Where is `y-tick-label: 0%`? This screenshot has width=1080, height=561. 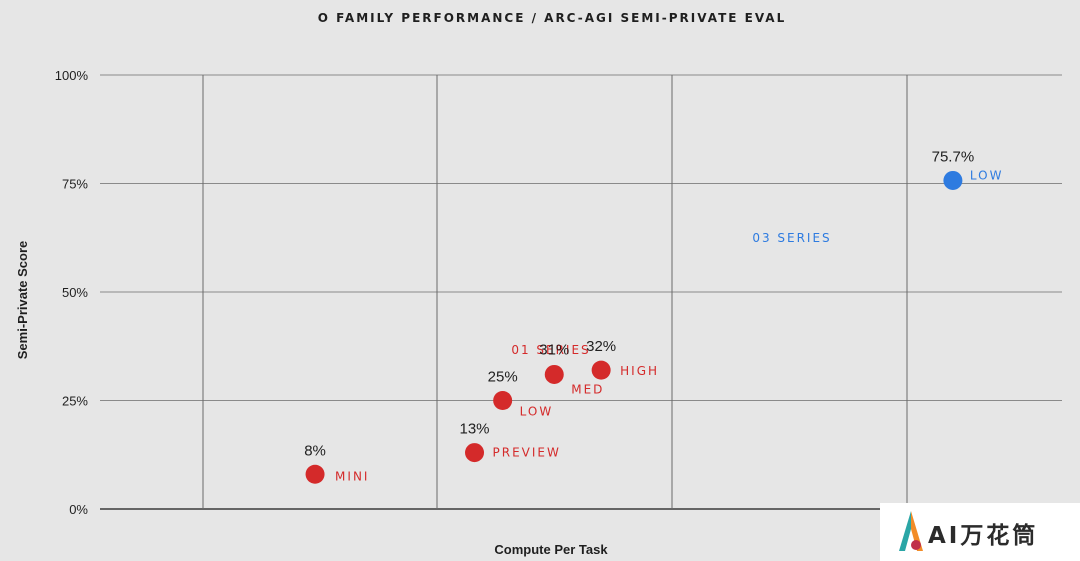
y-tick-label: 0% is located at coordinates (78, 509).